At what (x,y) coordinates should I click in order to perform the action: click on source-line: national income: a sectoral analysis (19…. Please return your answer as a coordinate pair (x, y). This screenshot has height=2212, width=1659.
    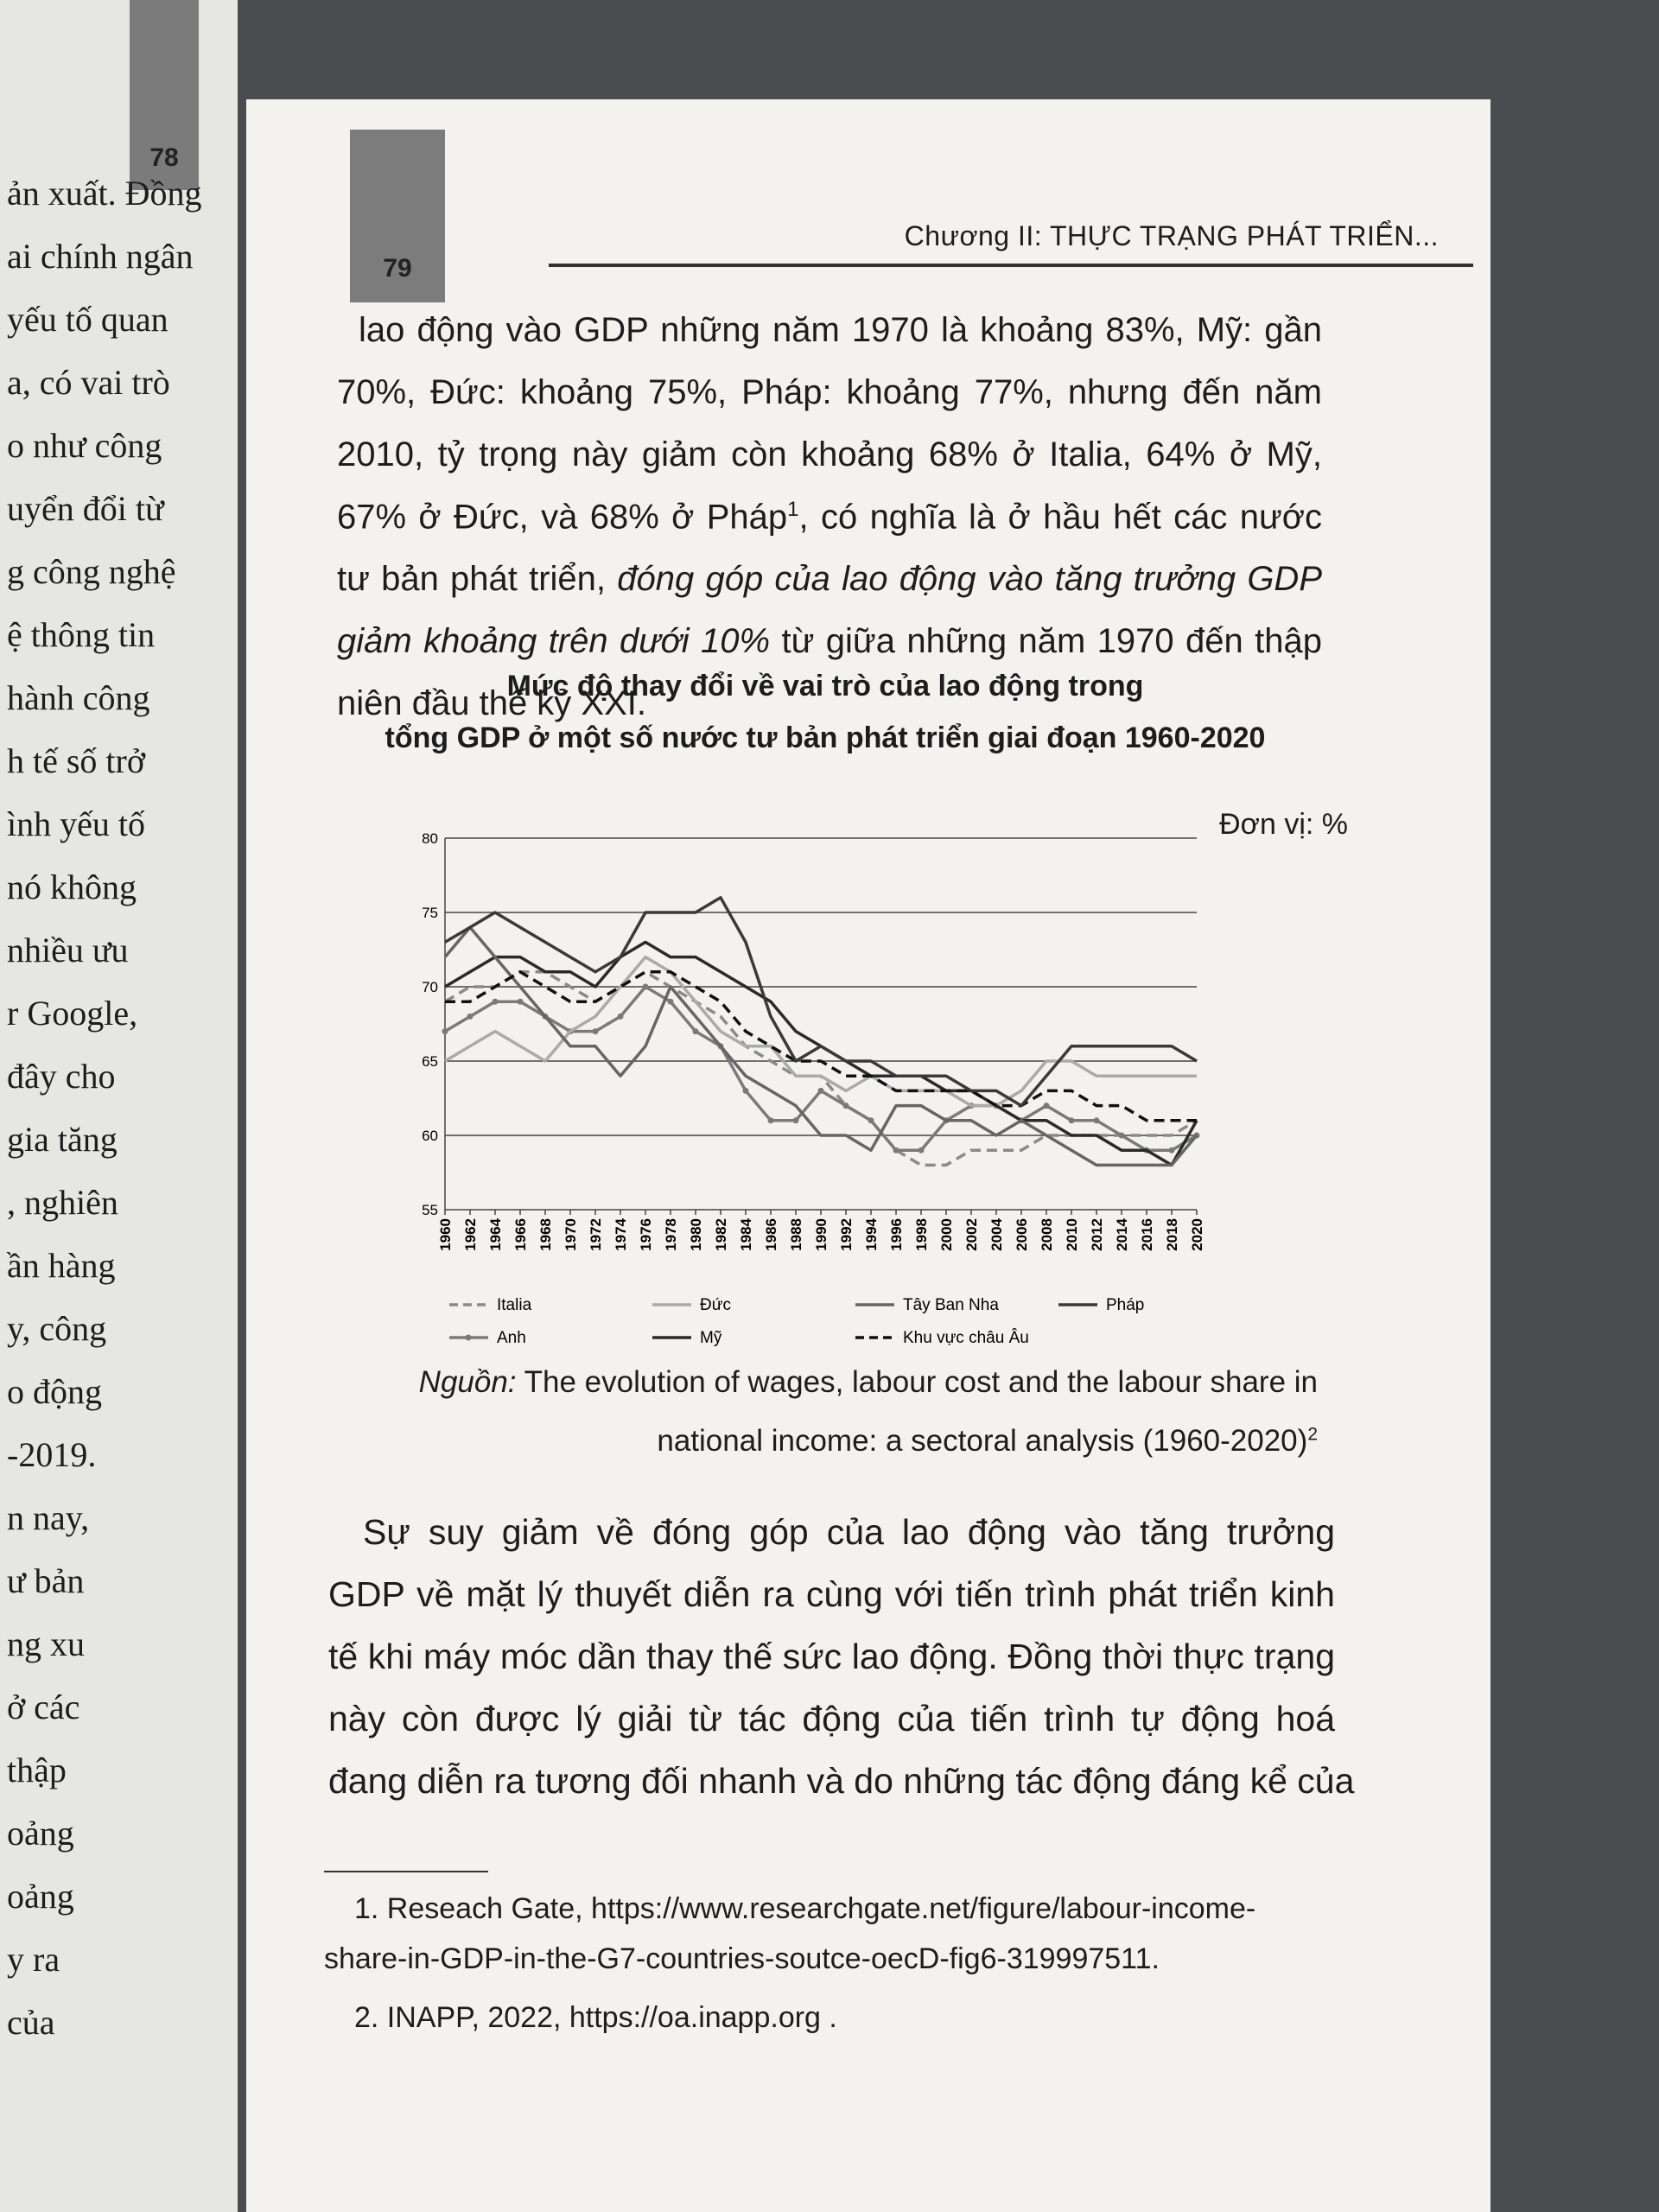
    Looking at the image, I should click on (987, 1441).